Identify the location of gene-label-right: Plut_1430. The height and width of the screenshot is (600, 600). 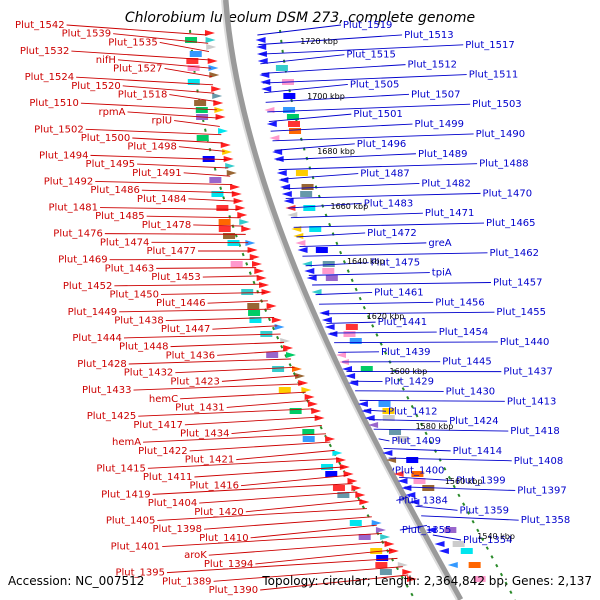
(471, 391).